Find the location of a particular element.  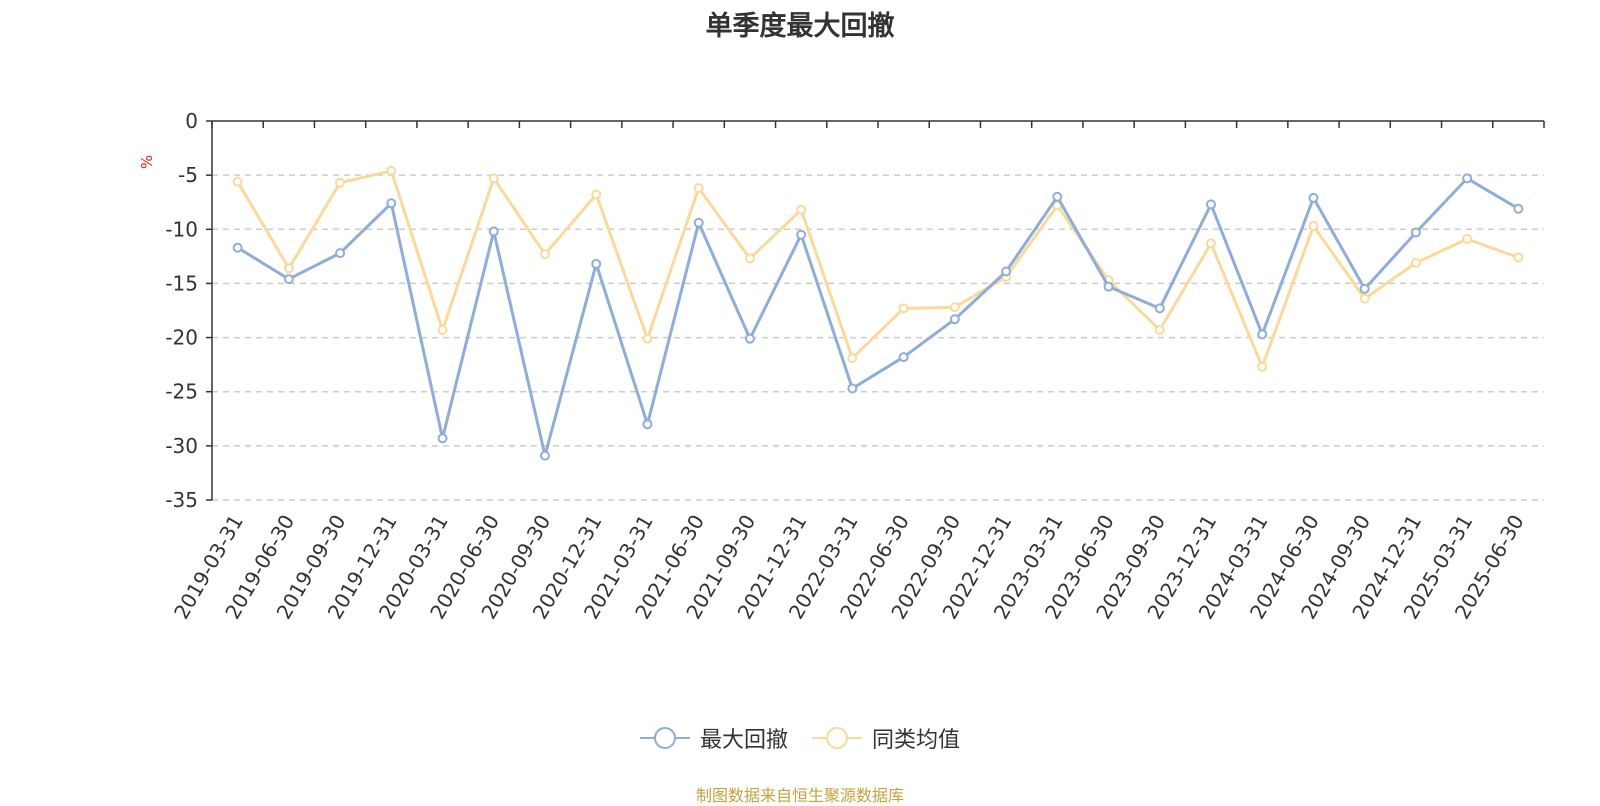

y-tick-labels: 0 -5 -10 -15 -20 -25 -30 -35 is located at coordinates (181, 310).